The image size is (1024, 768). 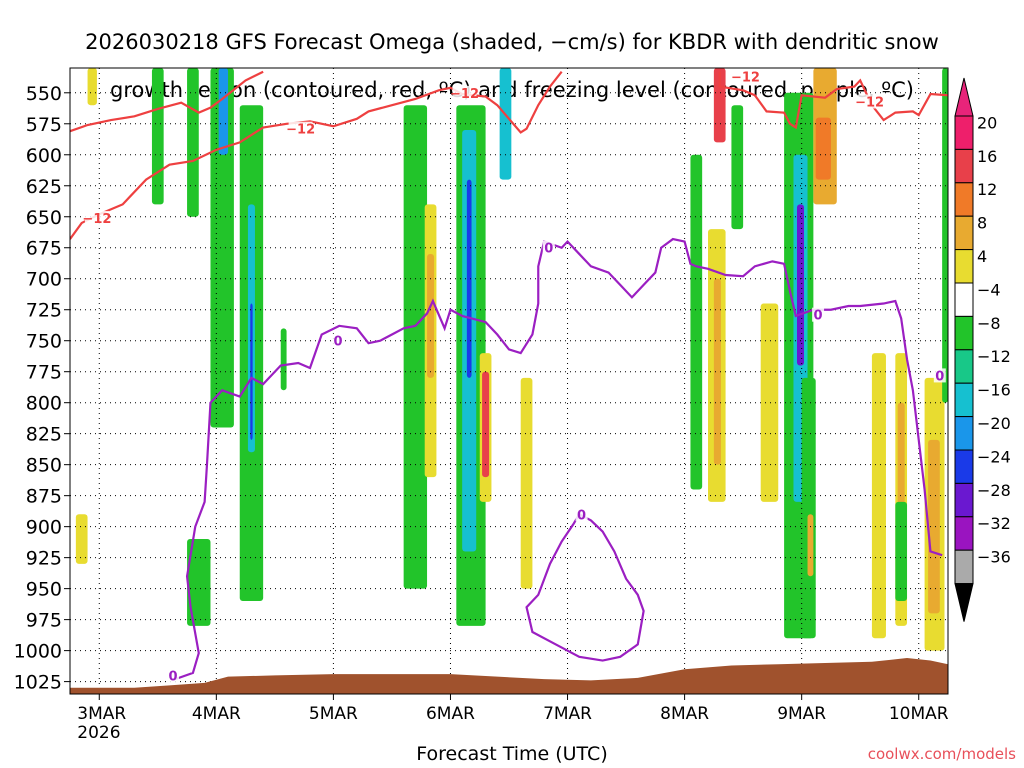 What do you see at coordinates (44, 342) in the screenshot?
I see `y-tick-label-8: 750` at bounding box center [44, 342].